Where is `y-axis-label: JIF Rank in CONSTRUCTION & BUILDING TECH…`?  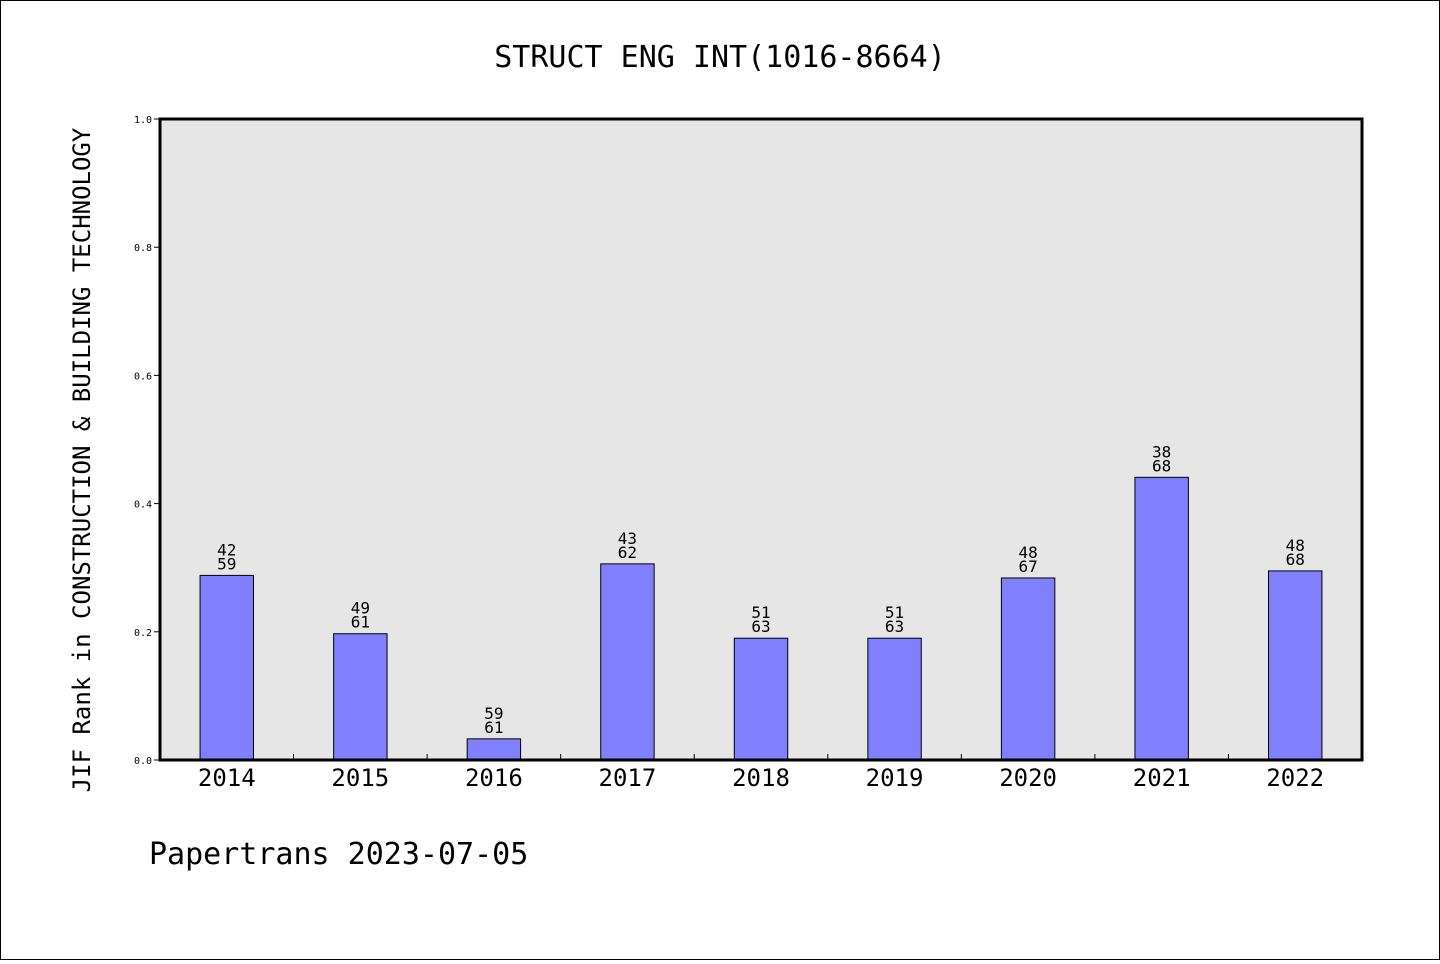
y-axis-label: JIF Rank in CONSTRUCTION & BUILDING TECH… is located at coordinates (82, 459).